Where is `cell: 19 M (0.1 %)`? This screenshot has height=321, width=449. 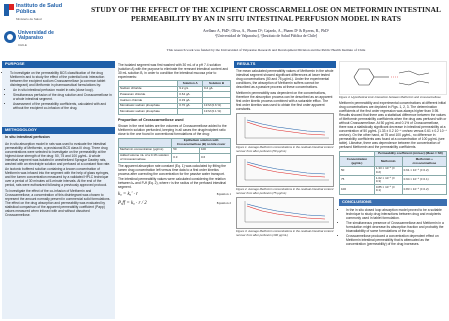
cell: 19 M (0.1 %) is located at coordinates (216, 111).